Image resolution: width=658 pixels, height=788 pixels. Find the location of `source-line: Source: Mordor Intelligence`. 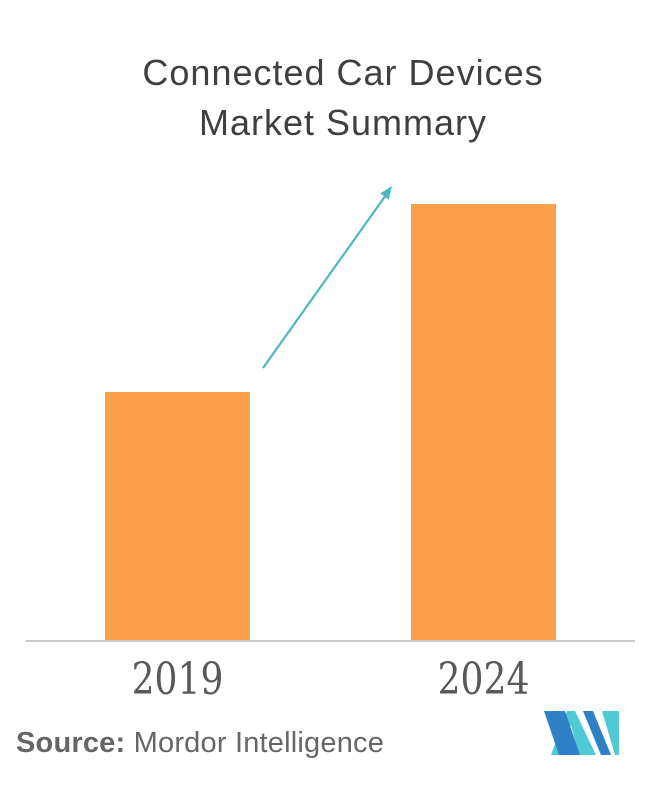

source-line: Source: Mordor Intelligence is located at coordinates (200, 743).